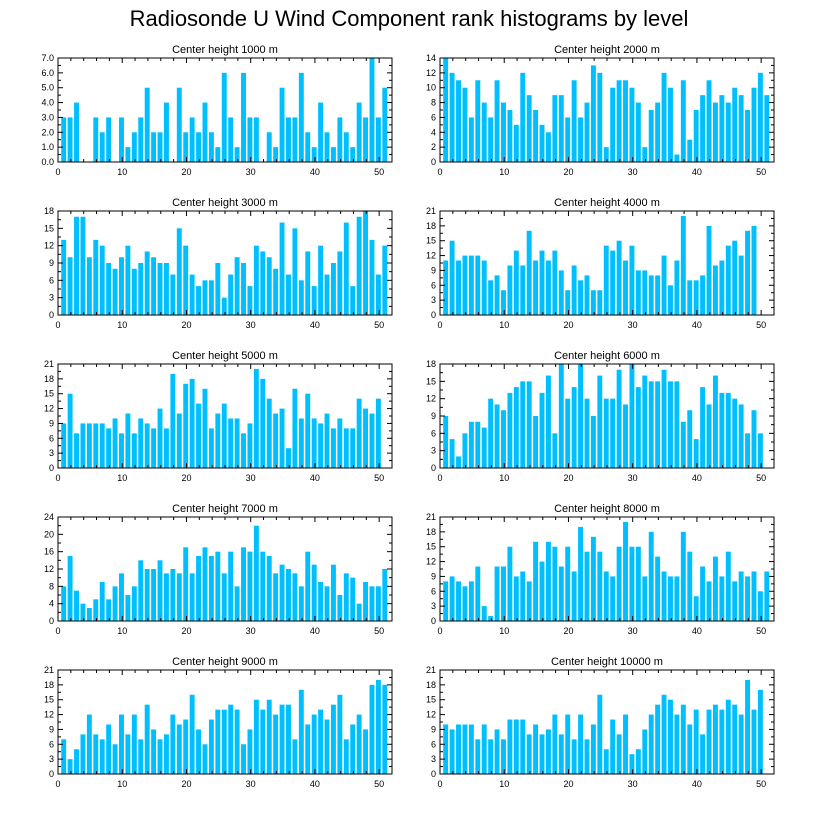  What do you see at coordinates (315, 631) in the screenshot?
I see `x-tick-label: 40` at bounding box center [315, 631].